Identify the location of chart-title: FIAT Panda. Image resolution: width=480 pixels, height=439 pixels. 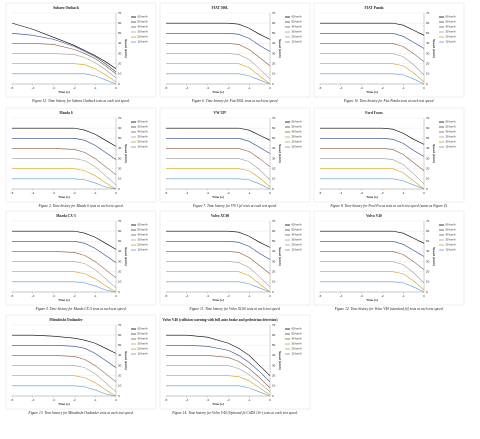
(374, 8).